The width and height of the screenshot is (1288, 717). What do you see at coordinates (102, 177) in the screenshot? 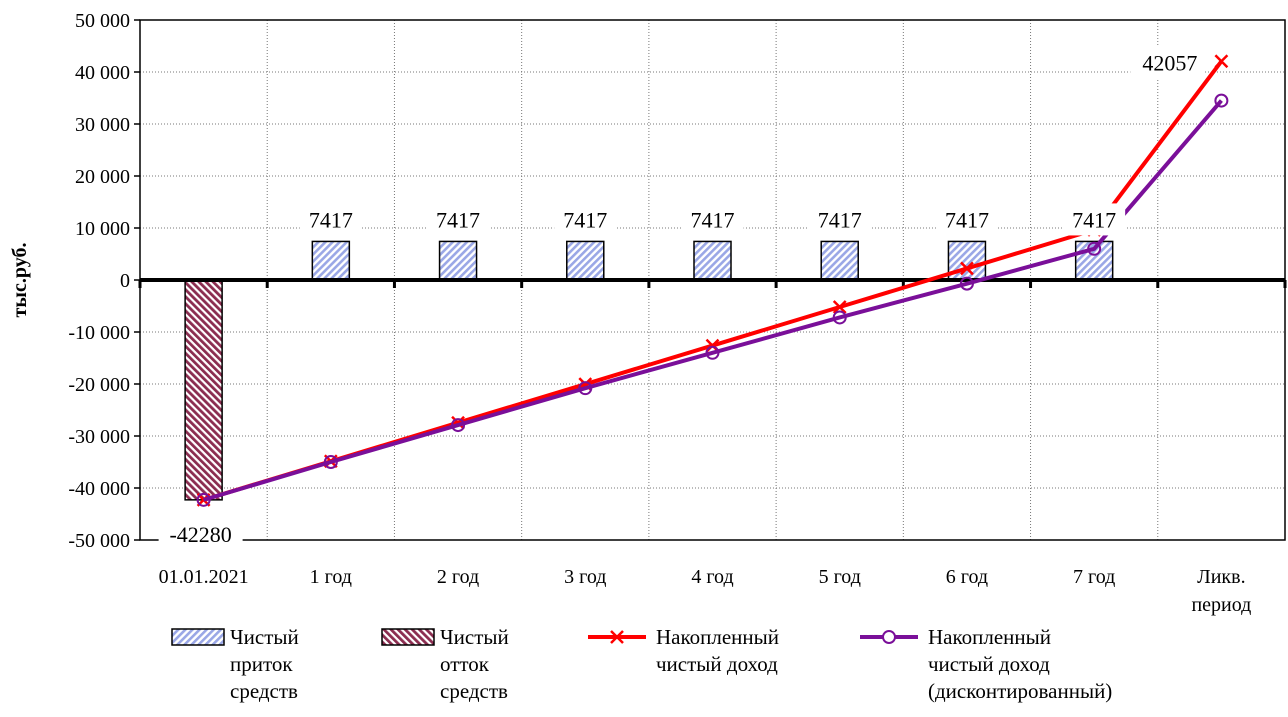
I see `y-tick-label: 20 000` at bounding box center [102, 177].